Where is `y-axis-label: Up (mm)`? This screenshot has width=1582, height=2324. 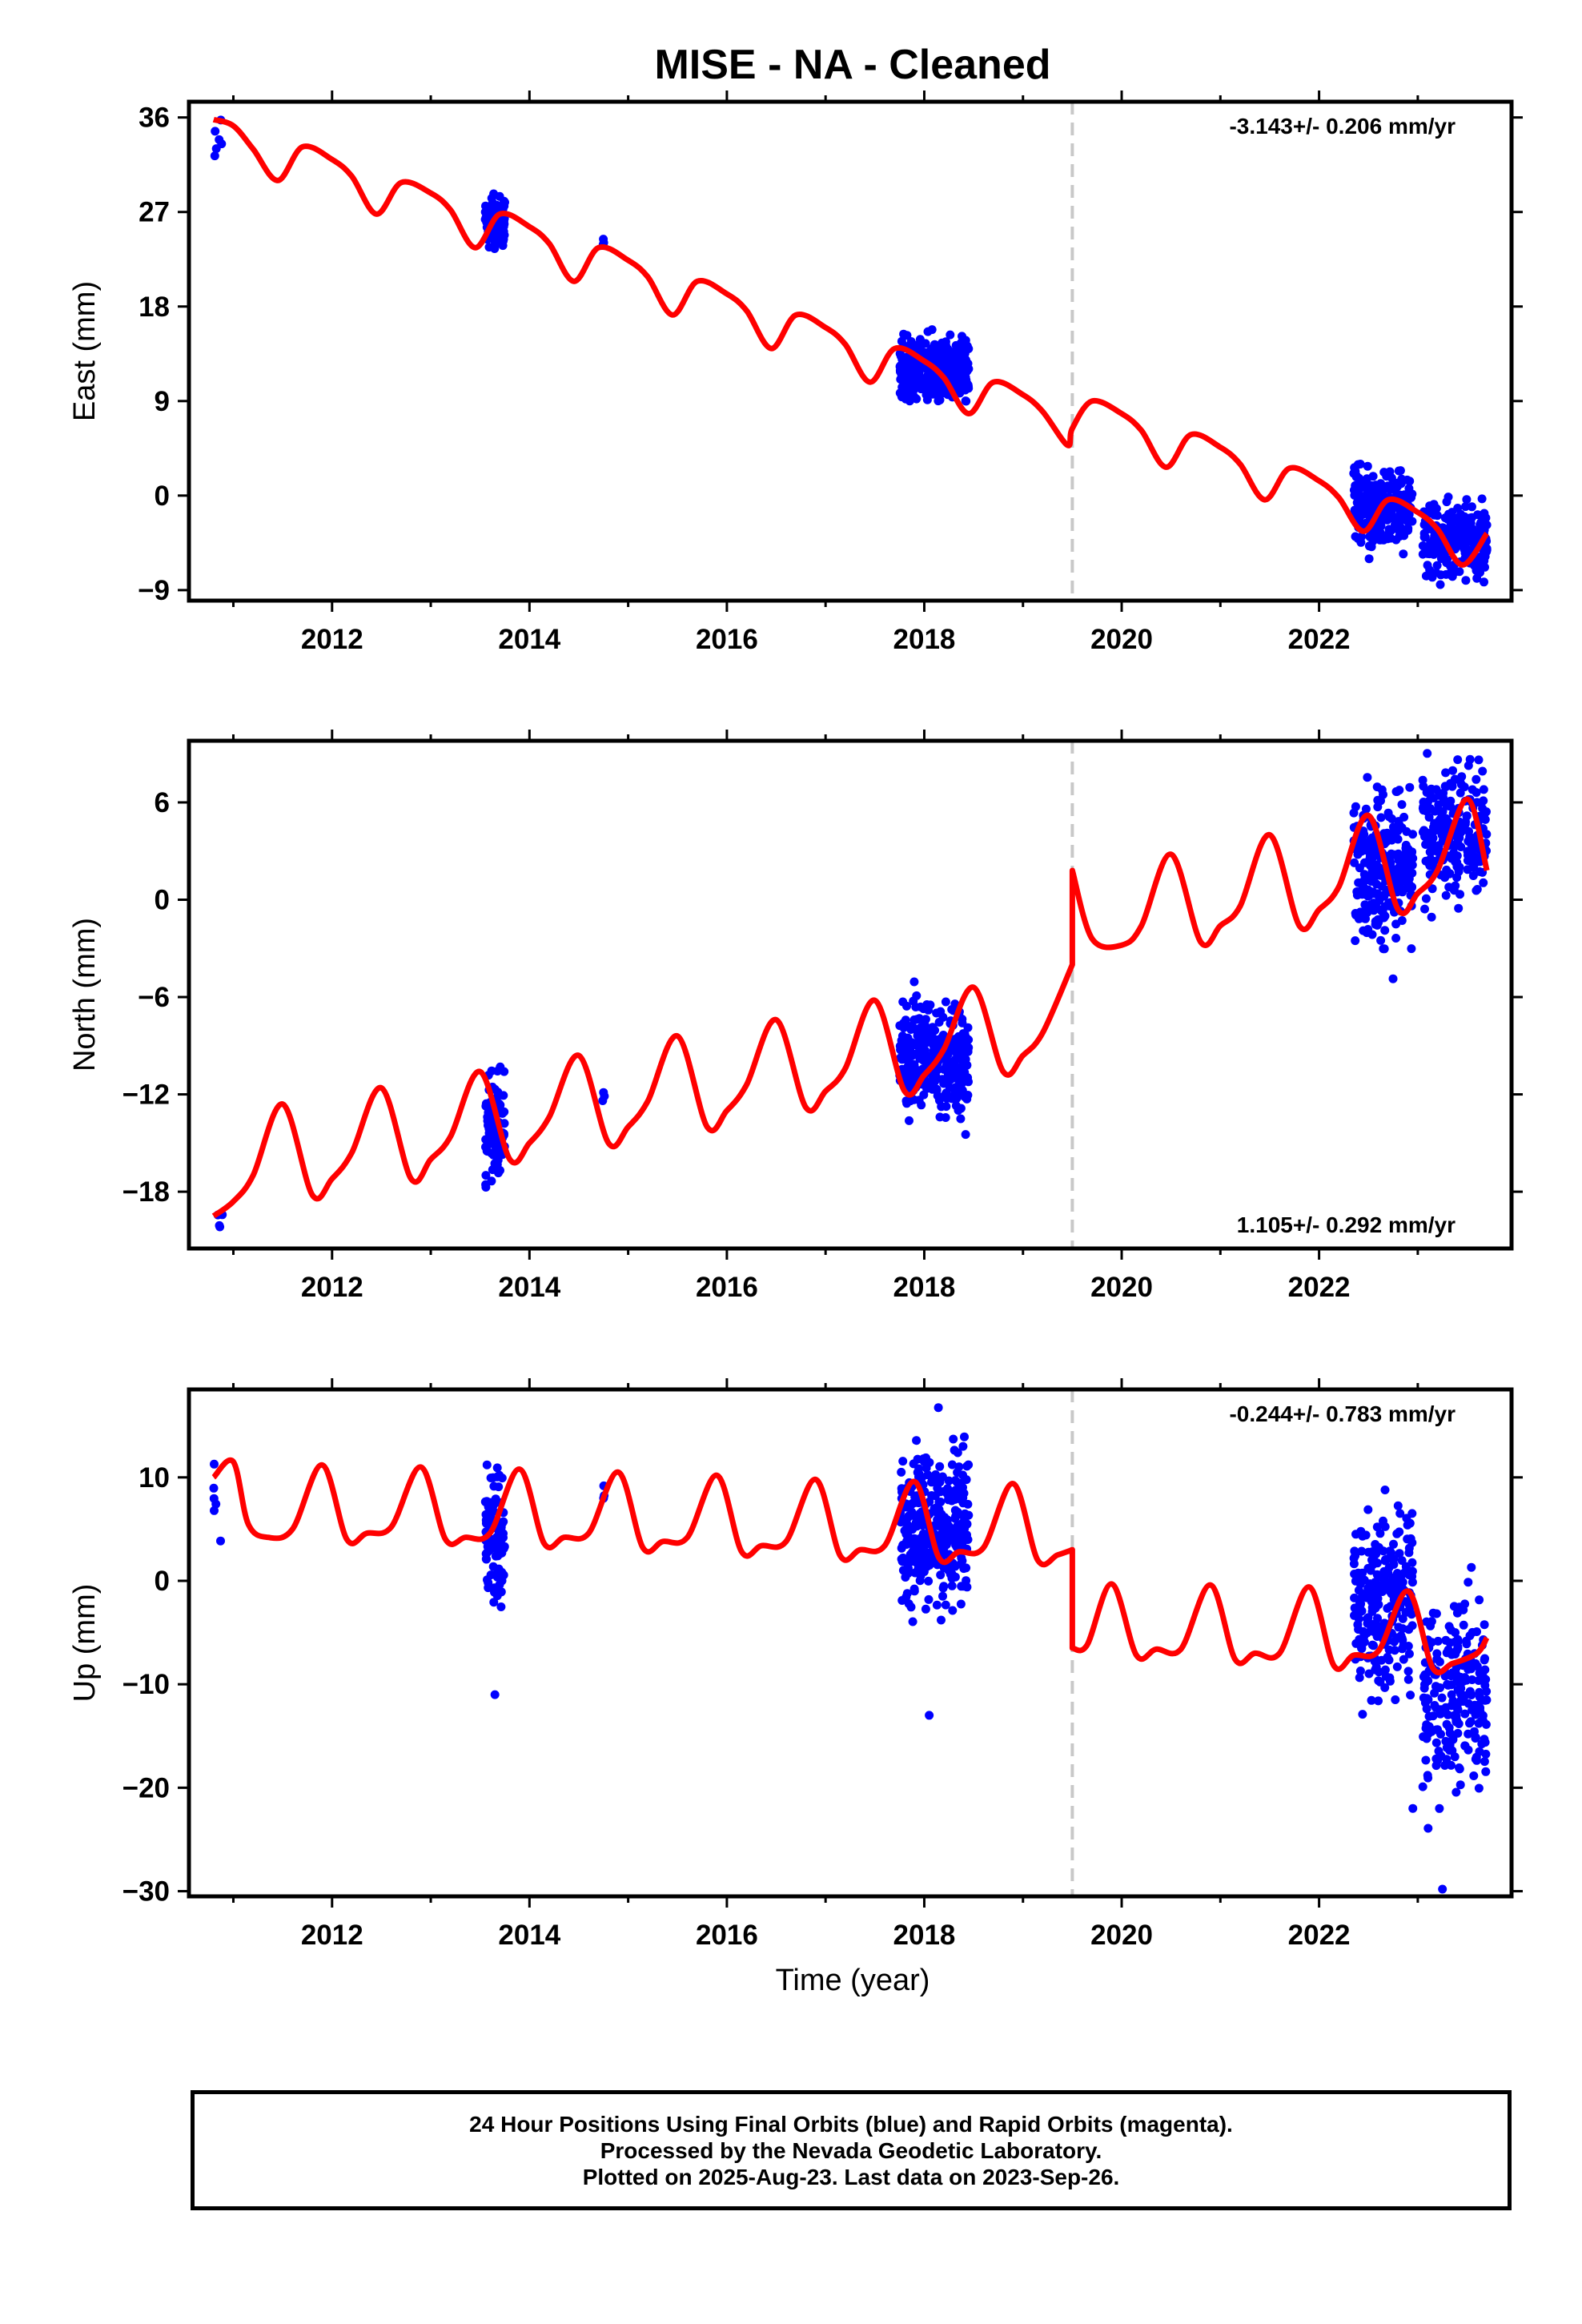 y-axis-label: Up (mm) is located at coordinates (85, 1644).